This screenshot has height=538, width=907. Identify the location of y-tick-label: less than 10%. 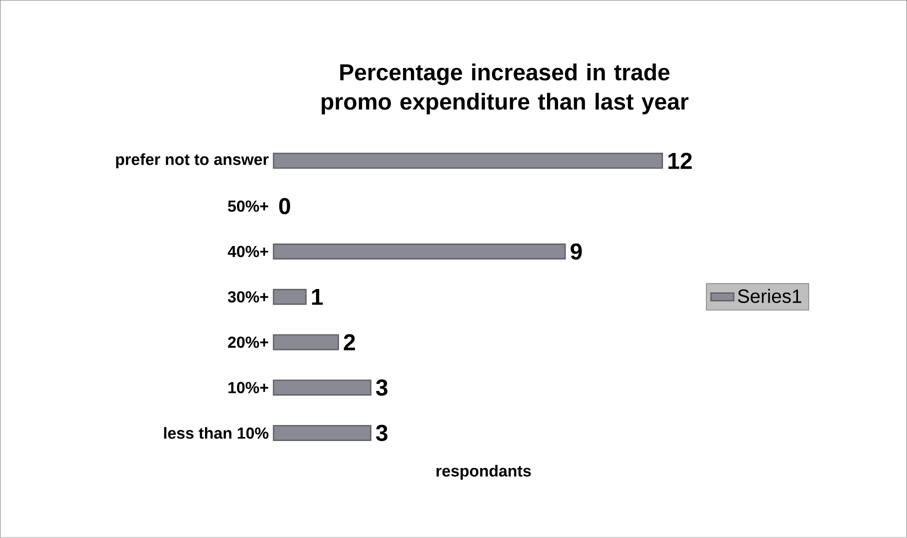
(216, 433).